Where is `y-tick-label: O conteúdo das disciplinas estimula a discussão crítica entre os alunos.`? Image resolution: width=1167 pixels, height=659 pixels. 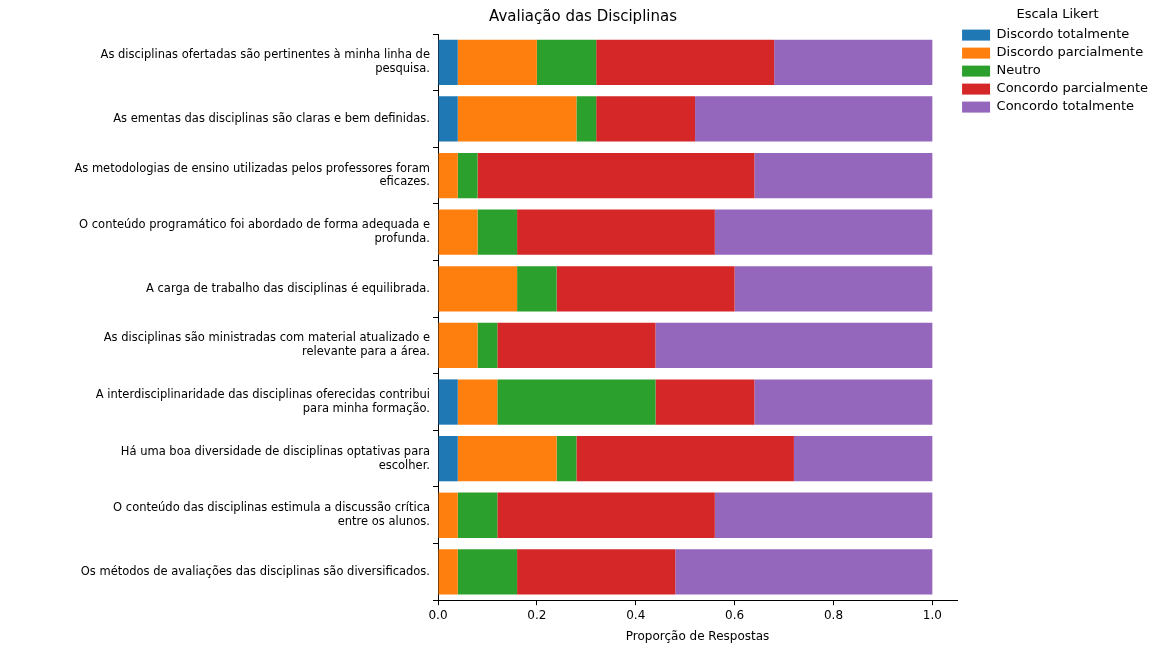 y-tick-label: O conteúdo das disciplinas estimula a discussão crítica entre os alunos. is located at coordinates (271, 514).